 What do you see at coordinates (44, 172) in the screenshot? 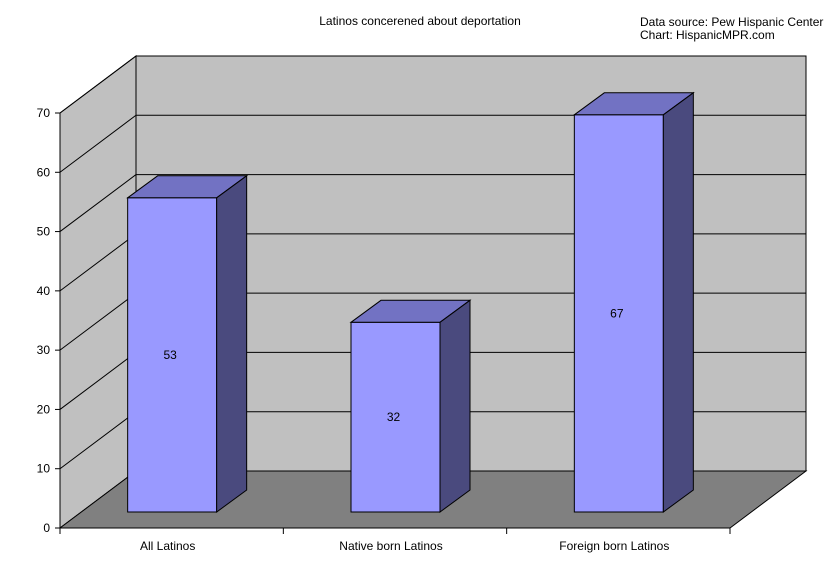
I see `y-tick-label: 60` at bounding box center [44, 172].